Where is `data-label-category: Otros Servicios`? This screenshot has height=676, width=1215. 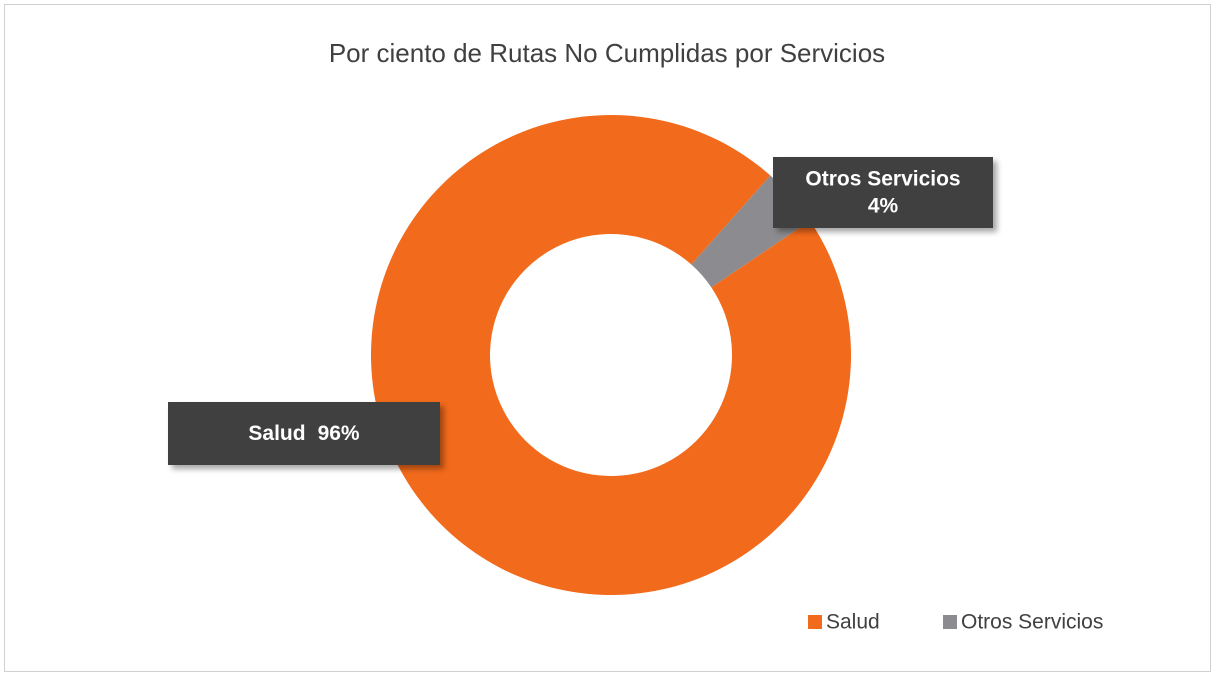 data-label-category: Otros Servicios is located at coordinates (882, 179).